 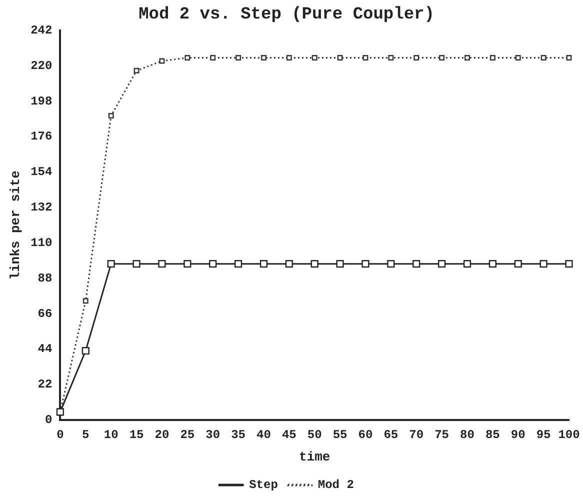 I want to click on x-tick-label: 35, so click(x=238, y=435).